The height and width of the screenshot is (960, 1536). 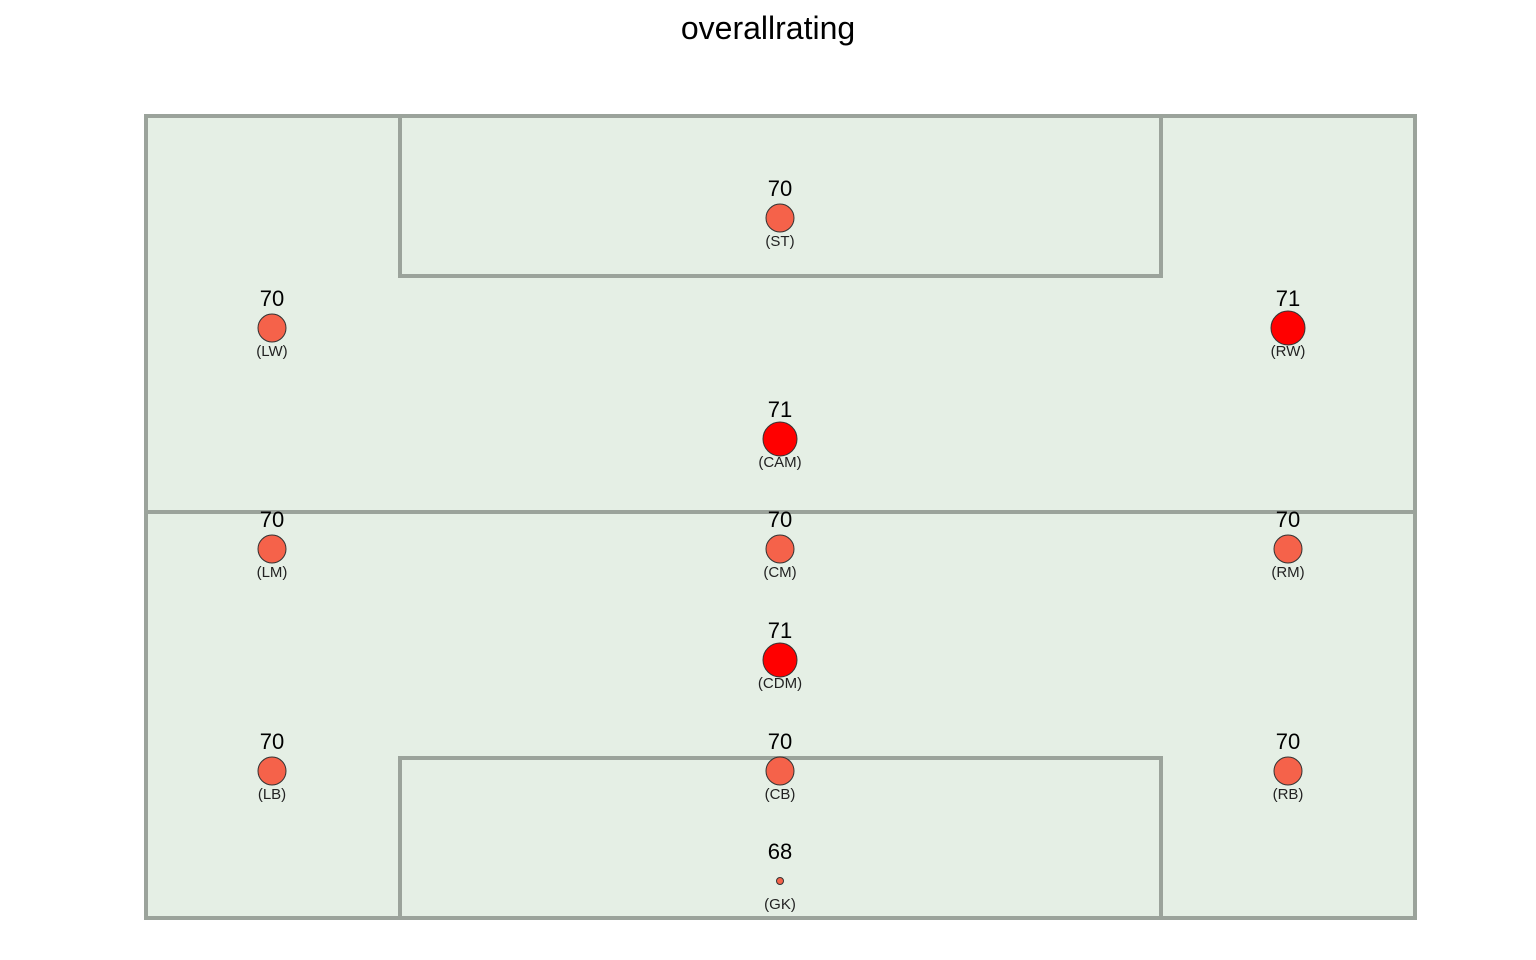 What do you see at coordinates (780, 904) in the screenshot?
I see `position-label: (GK)` at bounding box center [780, 904].